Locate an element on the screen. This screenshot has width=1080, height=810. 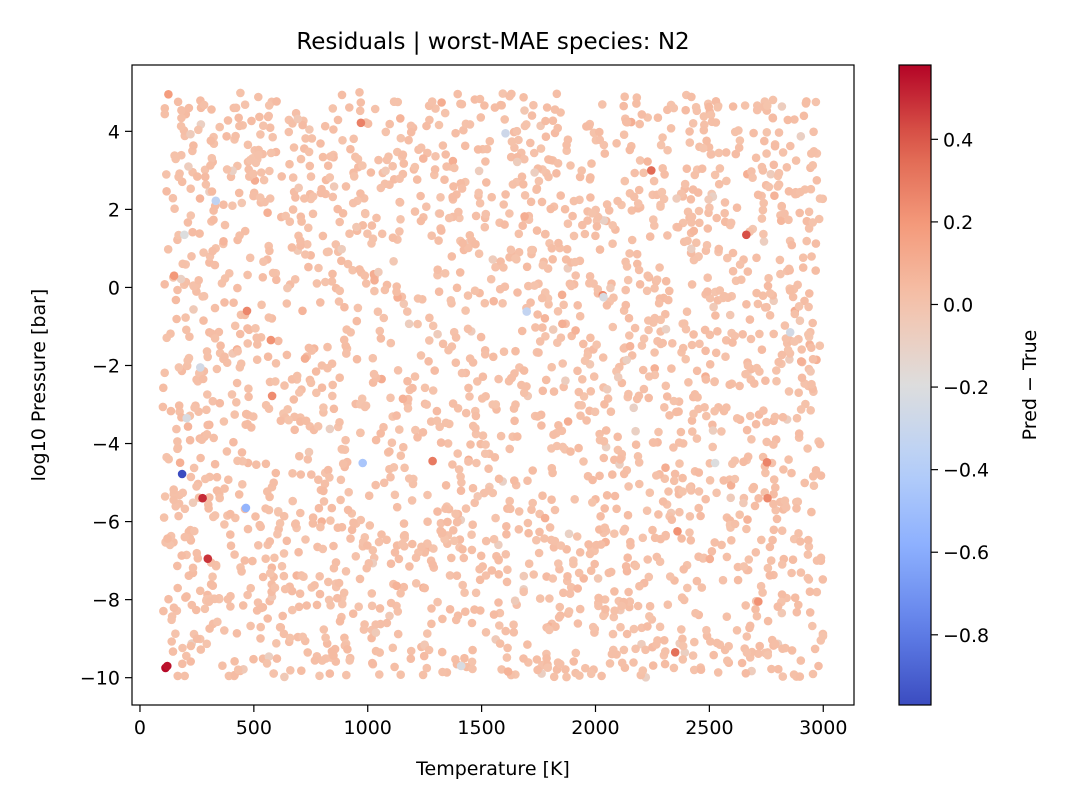
y-tick-label: 4 is located at coordinates (114, 132).